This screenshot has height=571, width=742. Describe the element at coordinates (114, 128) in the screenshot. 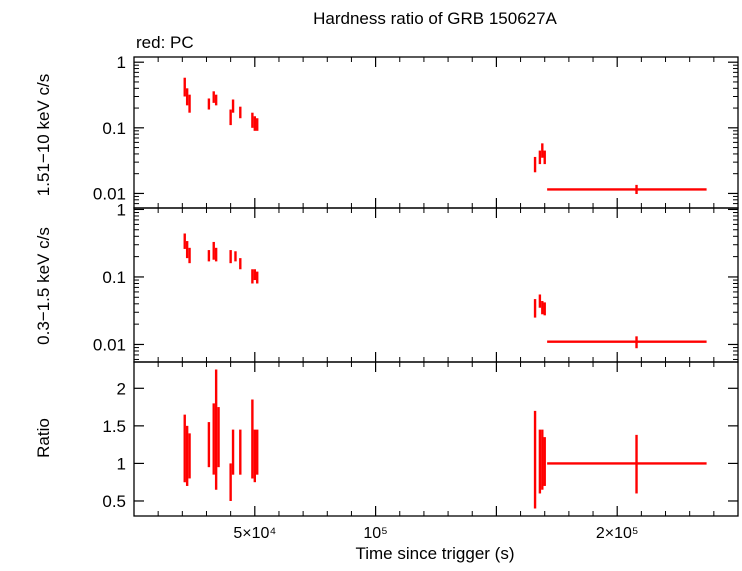

I see `top-y-tick-label: 0.1` at that location.